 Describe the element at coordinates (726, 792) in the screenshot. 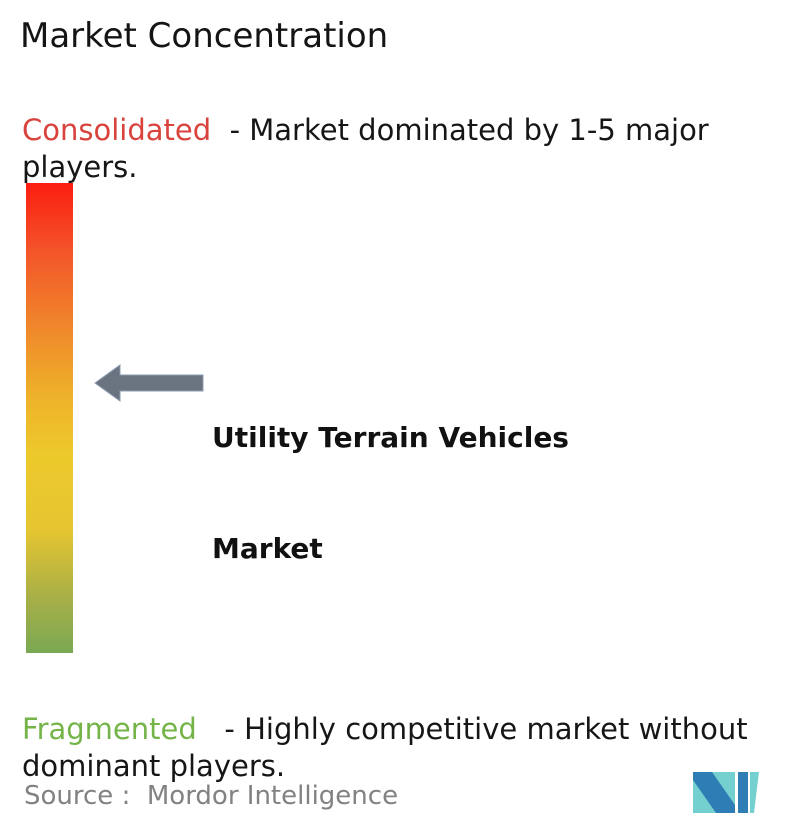

I see `mordor-intelligence-logo` at that location.